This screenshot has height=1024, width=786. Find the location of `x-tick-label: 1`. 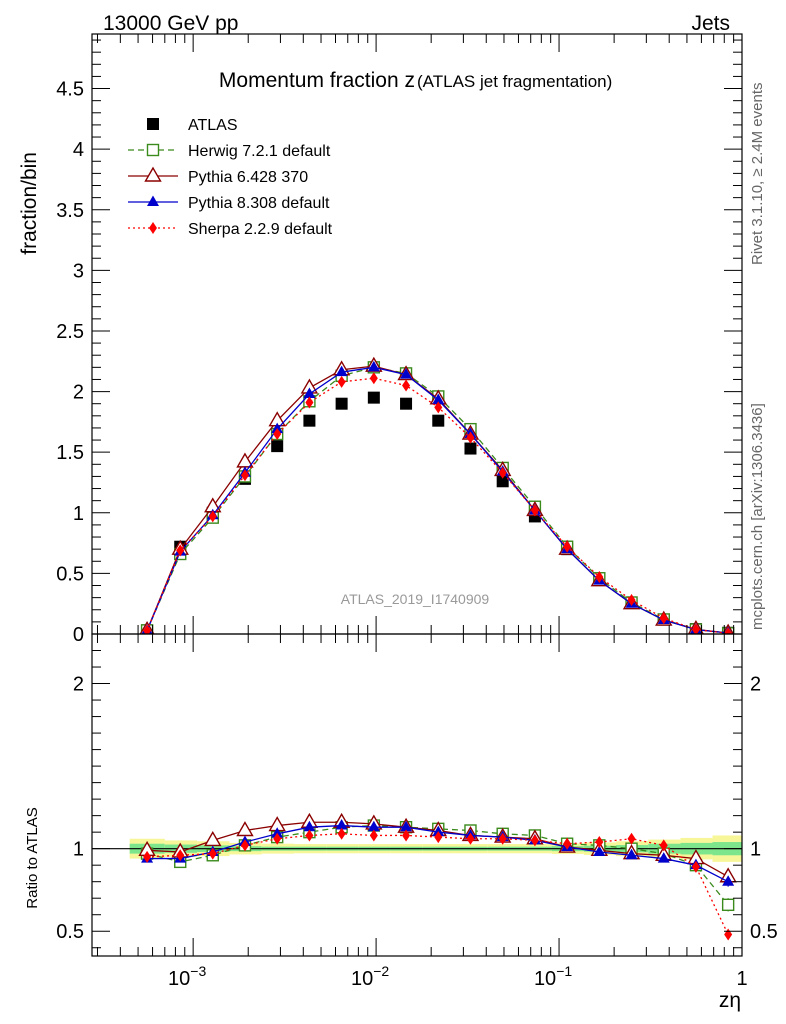

x-tick-label: 1 is located at coordinates (741, 979).